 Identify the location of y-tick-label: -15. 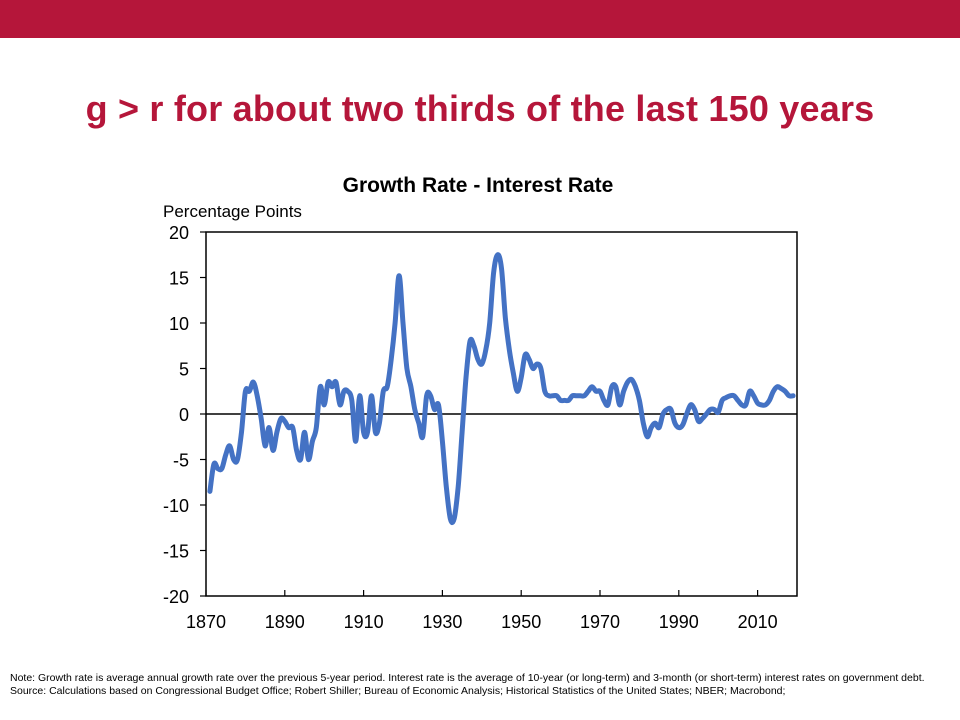
(176, 552).